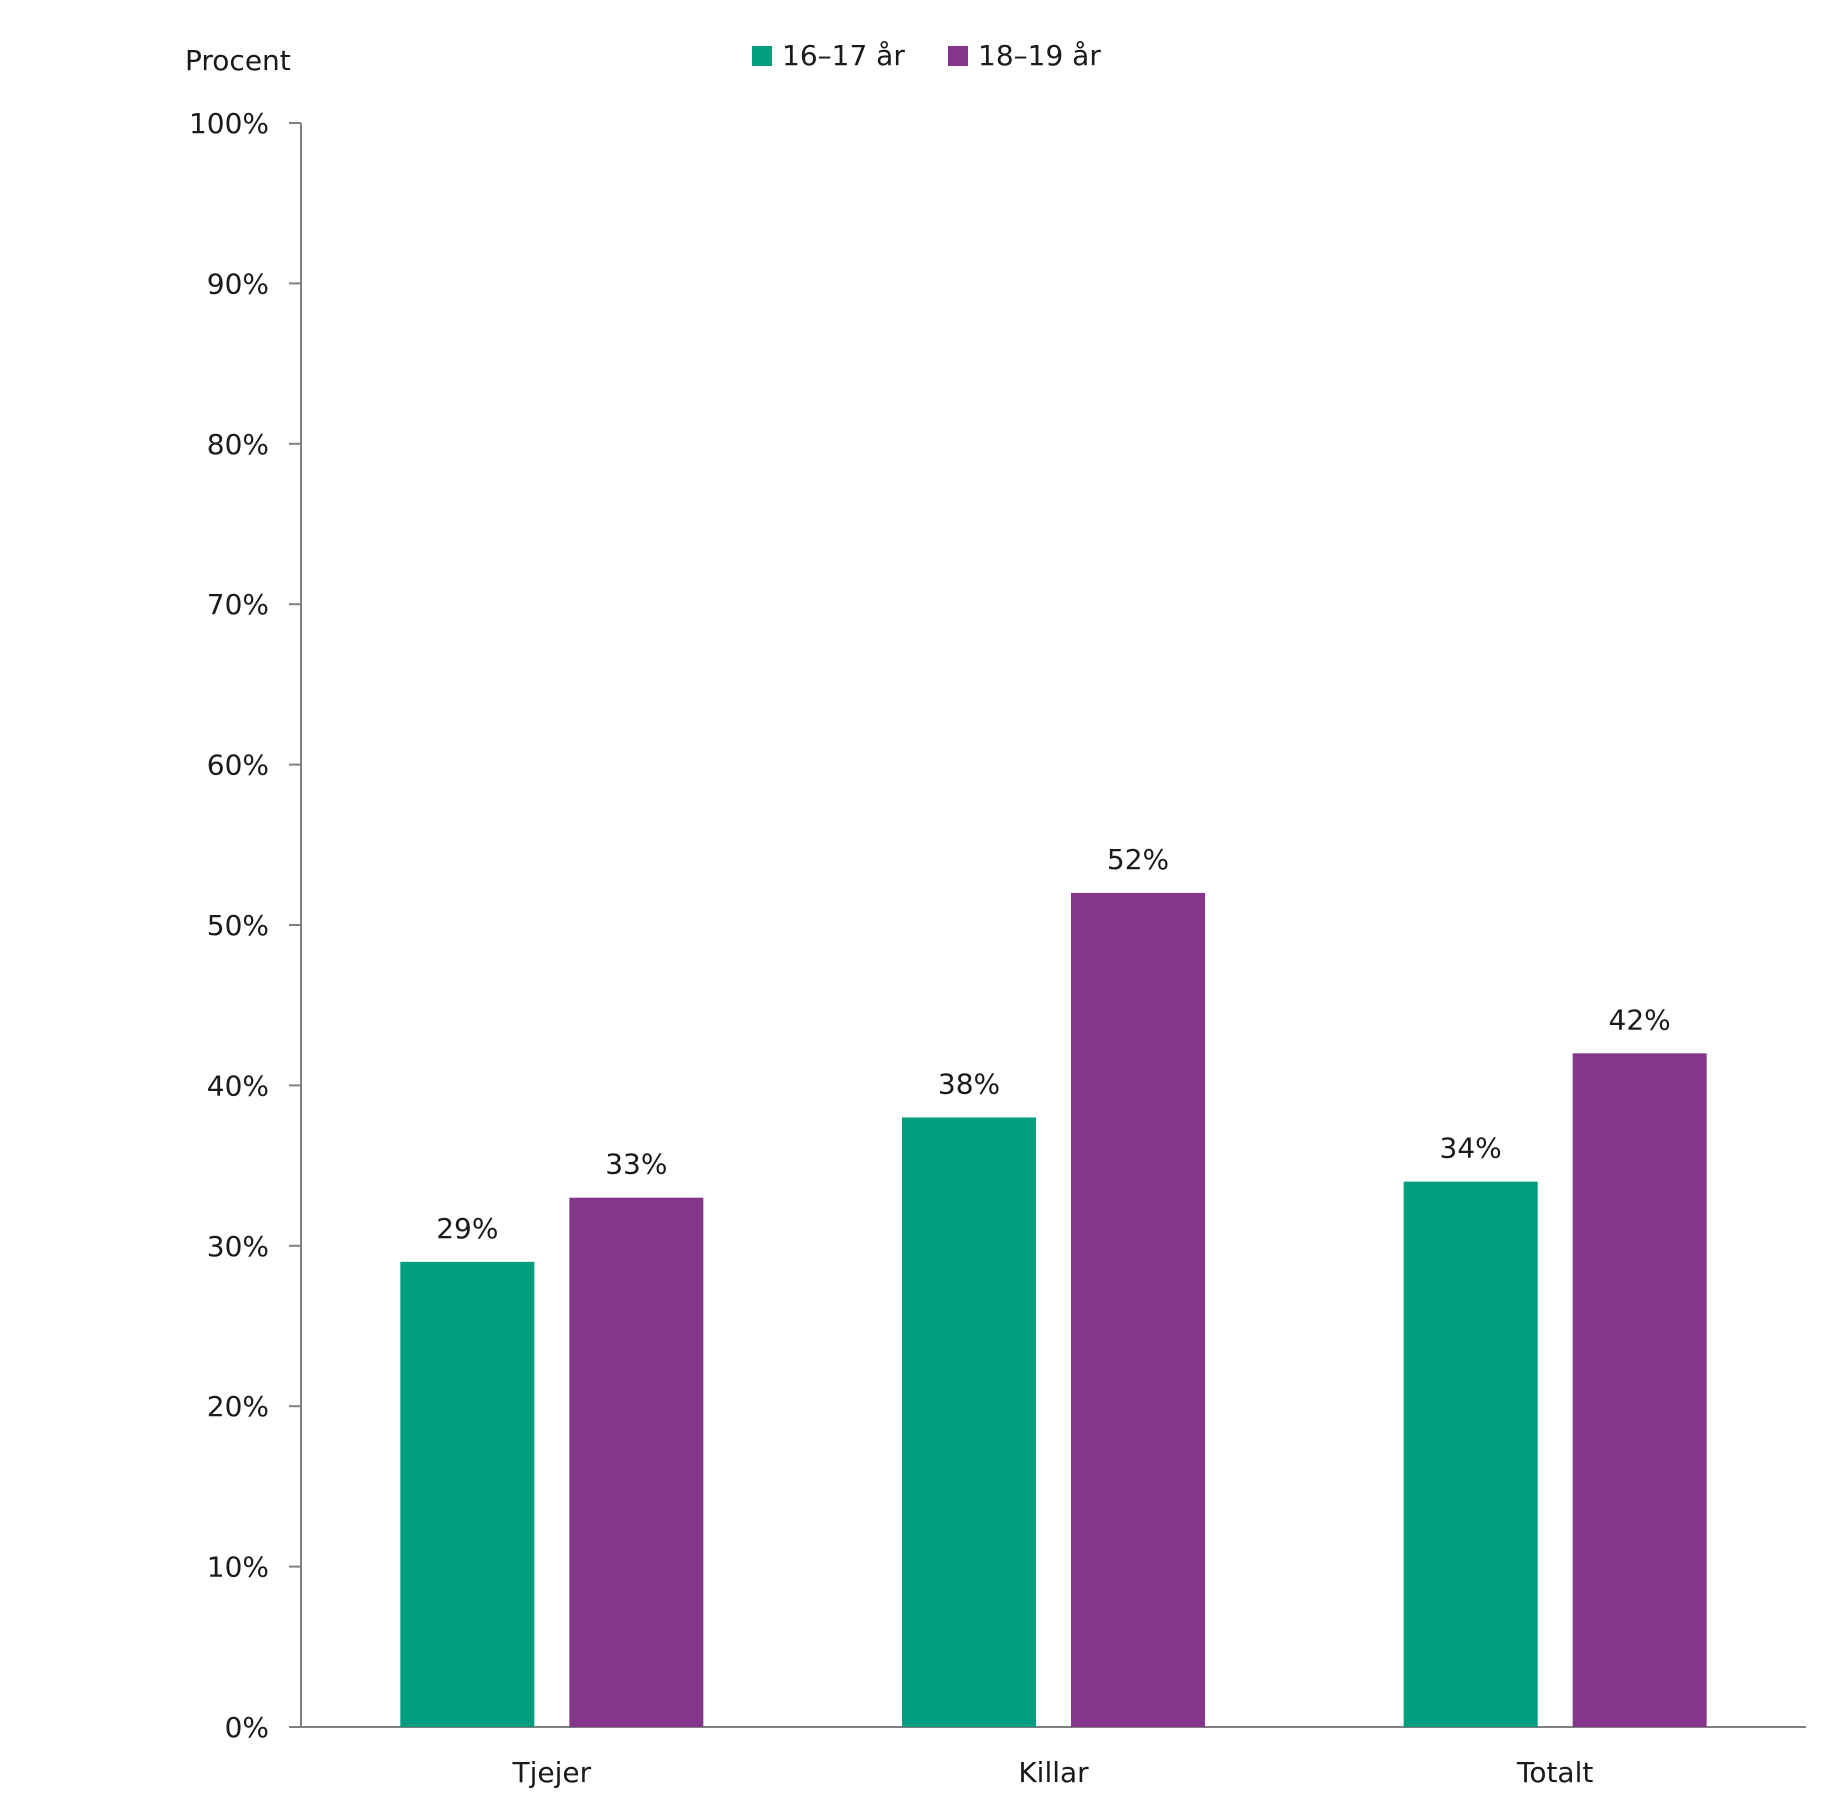  Describe the element at coordinates (238, 283) in the screenshot. I see `y-tick-label: 90%` at that location.